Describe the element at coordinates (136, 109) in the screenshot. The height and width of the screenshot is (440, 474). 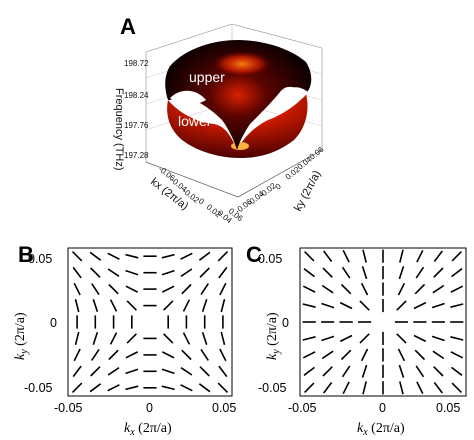
I see `z-tick-labels: 198.72 198.24 197.76 197.28` at that location.